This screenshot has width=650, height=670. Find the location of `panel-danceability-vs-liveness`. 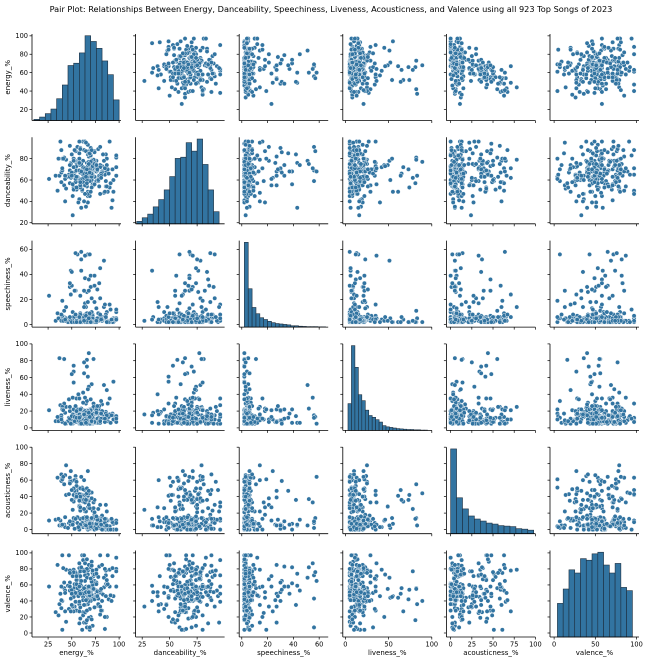

panel-danceability-vs-liveness is located at coordinates (386, 182).